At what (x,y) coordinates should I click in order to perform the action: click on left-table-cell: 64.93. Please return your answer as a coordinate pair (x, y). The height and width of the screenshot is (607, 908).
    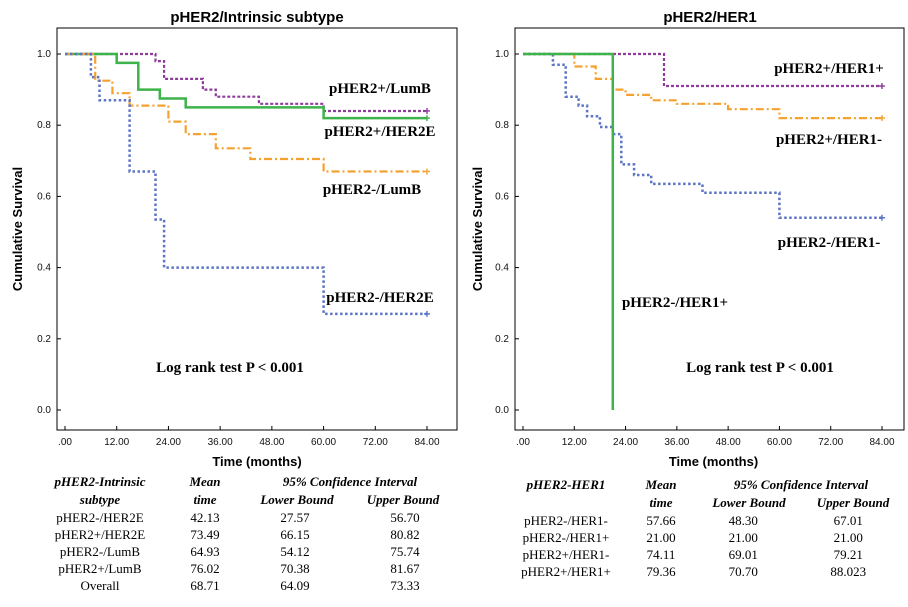
    Looking at the image, I should click on (205, 551).